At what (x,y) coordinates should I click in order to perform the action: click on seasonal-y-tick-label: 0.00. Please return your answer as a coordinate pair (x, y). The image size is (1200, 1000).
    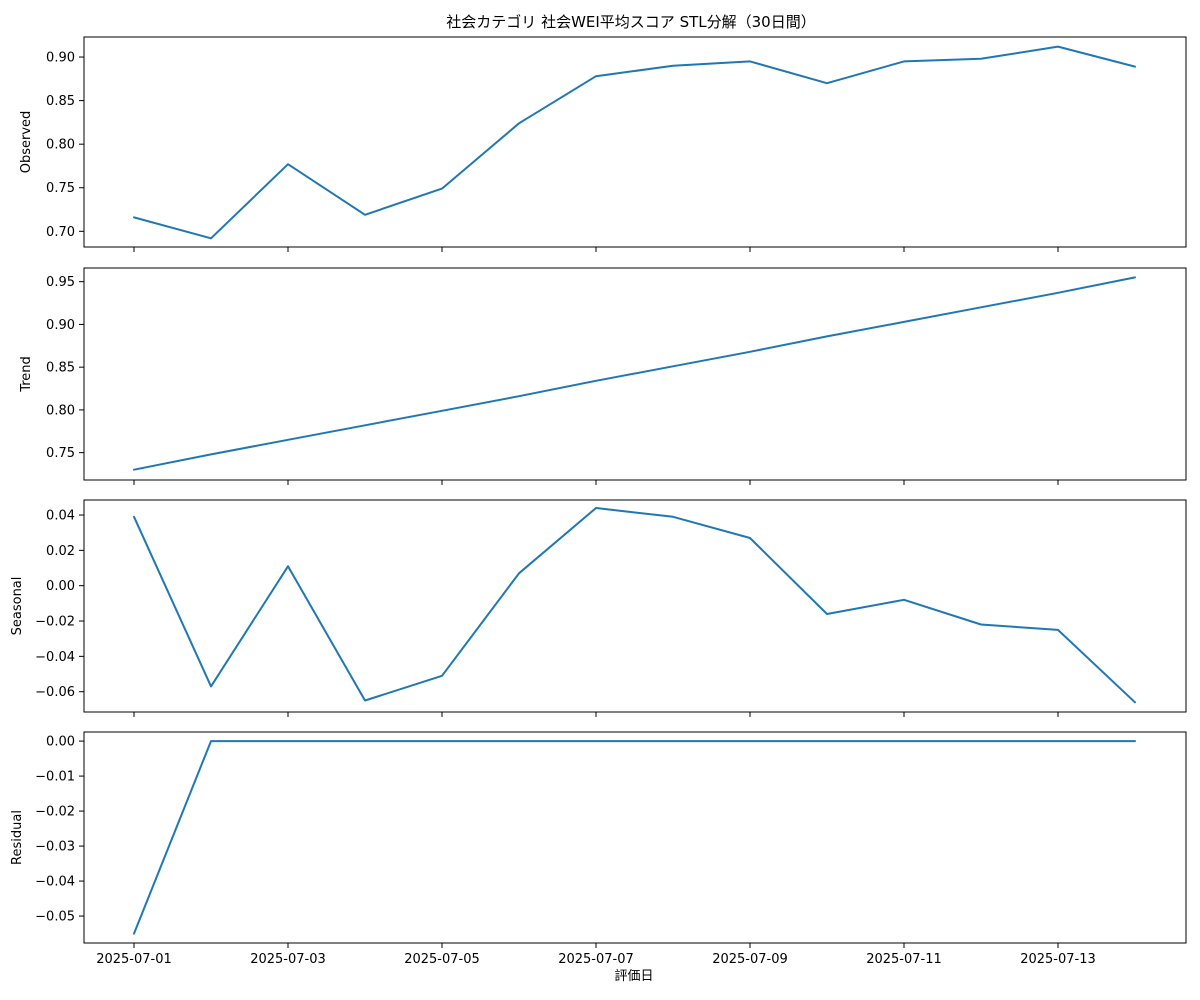
    Looking at the image, I should click on (60, 586).